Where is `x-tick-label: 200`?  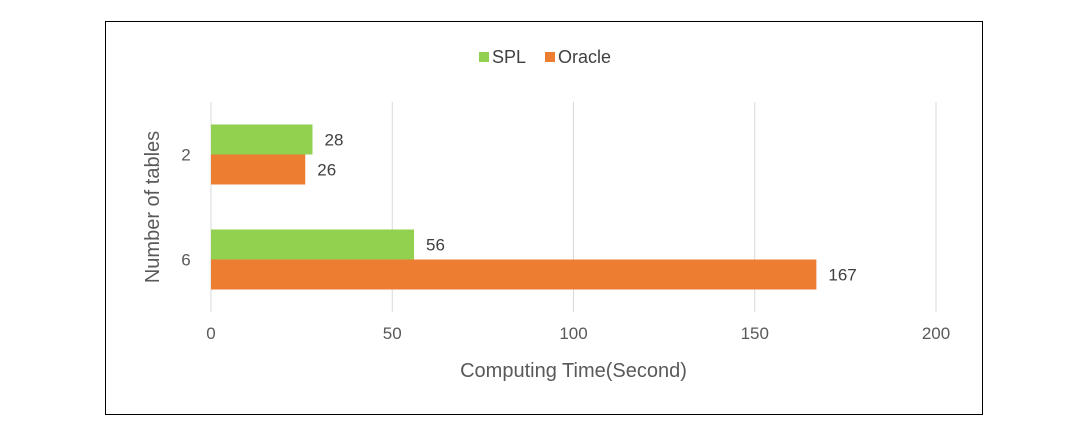 x-tick-label: 200 is located at coordinates (936, 333).